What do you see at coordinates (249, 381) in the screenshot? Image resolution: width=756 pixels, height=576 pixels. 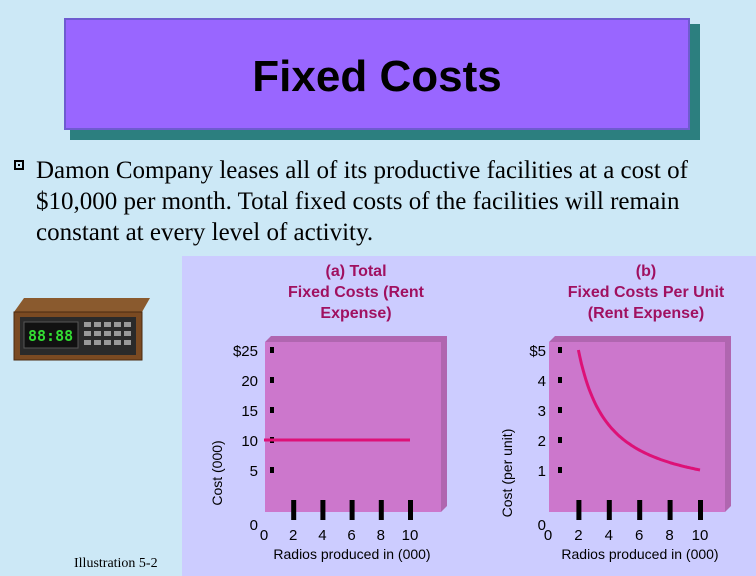 I see `y-tick-label: 20` at bounding box center [249, 381].